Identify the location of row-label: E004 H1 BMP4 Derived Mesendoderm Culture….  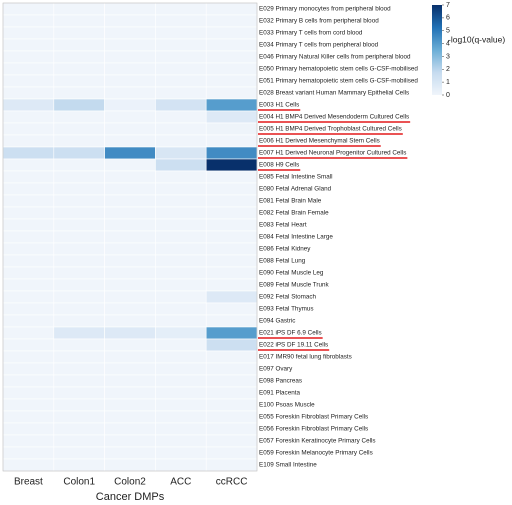
(334, 117).